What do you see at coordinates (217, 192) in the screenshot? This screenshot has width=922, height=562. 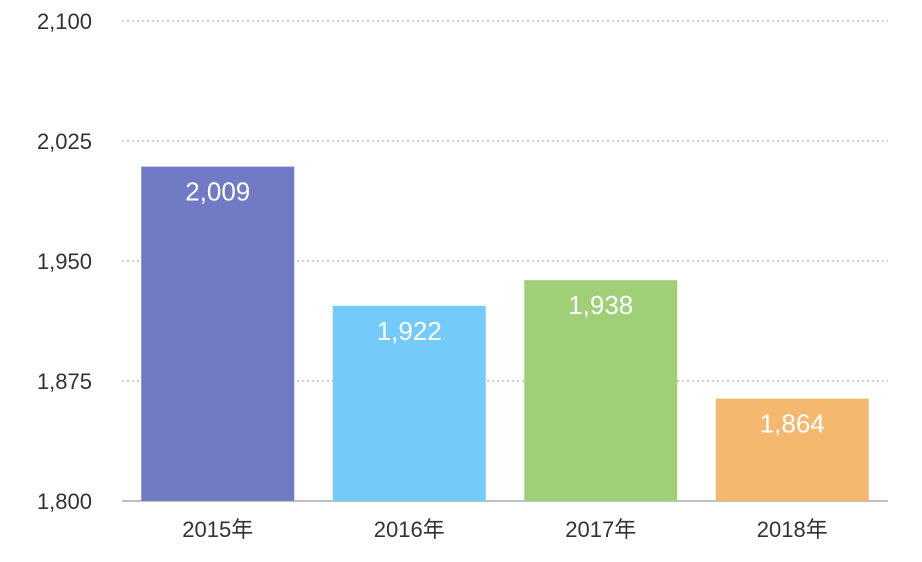 I see `bar-value-label: 2,009` at bounding box center [217, 192].